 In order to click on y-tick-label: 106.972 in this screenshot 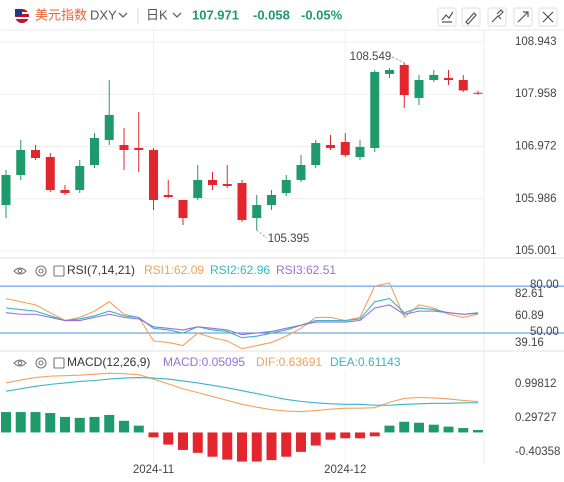, I will do `click(536, 147)`.